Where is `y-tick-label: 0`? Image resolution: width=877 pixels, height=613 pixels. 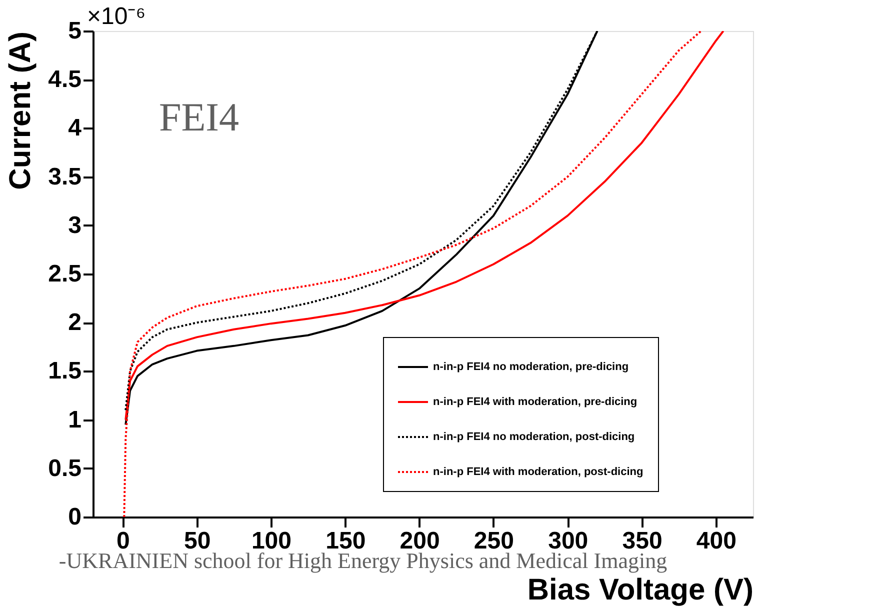 y-tick-label: 0 is located at coordinates (75, 517).